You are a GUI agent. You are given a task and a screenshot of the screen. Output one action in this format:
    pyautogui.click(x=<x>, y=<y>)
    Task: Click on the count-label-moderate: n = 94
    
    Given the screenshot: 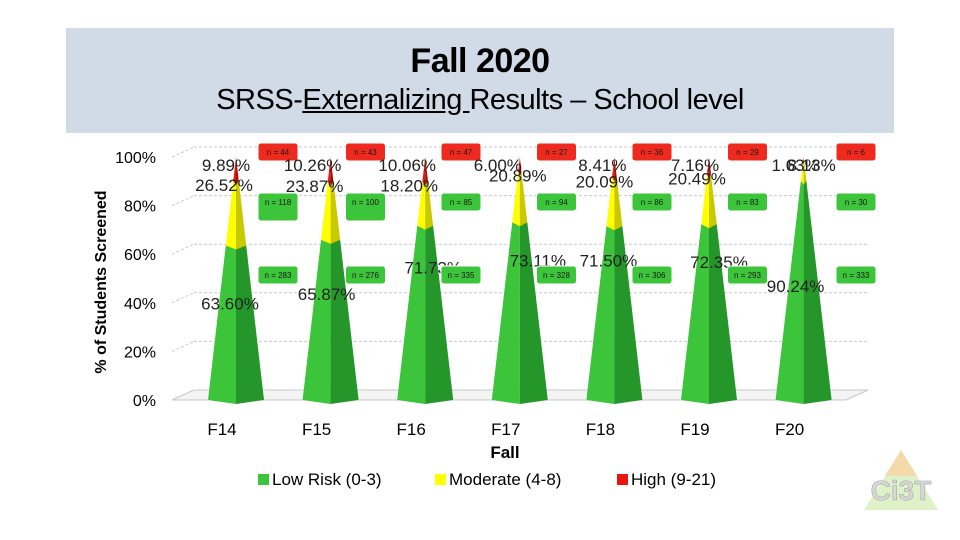 What is the action you would take?
    pyautogui.click(x=556, y=202)
    